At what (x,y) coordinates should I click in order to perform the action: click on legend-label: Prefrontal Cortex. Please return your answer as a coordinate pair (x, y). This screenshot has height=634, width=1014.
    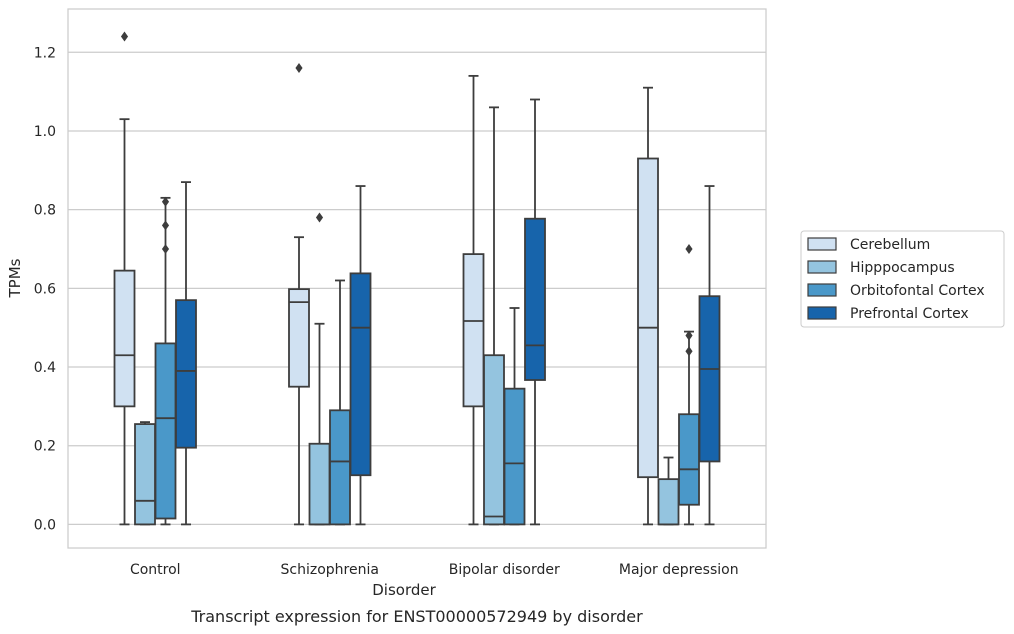
    Looking at the image, I should click on (909, 314).